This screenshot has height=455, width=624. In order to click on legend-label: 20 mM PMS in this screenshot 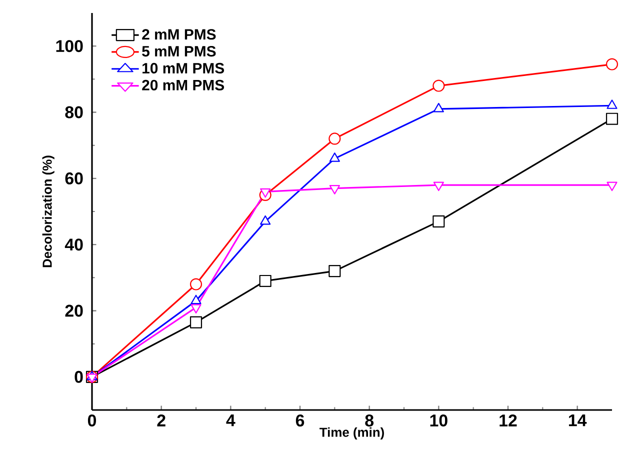, I will do `click(183, 85)`.